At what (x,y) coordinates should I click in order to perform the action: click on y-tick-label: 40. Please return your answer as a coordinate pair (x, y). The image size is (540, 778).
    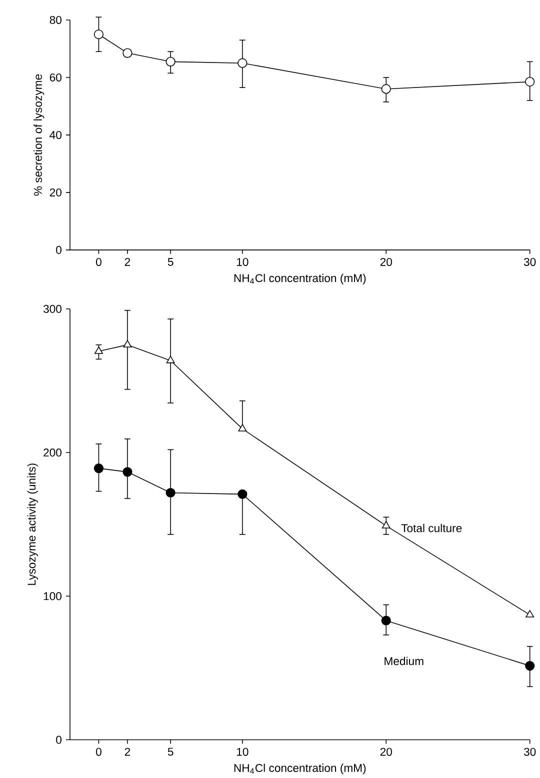
    Looking at the image, I should click on (56, 134).